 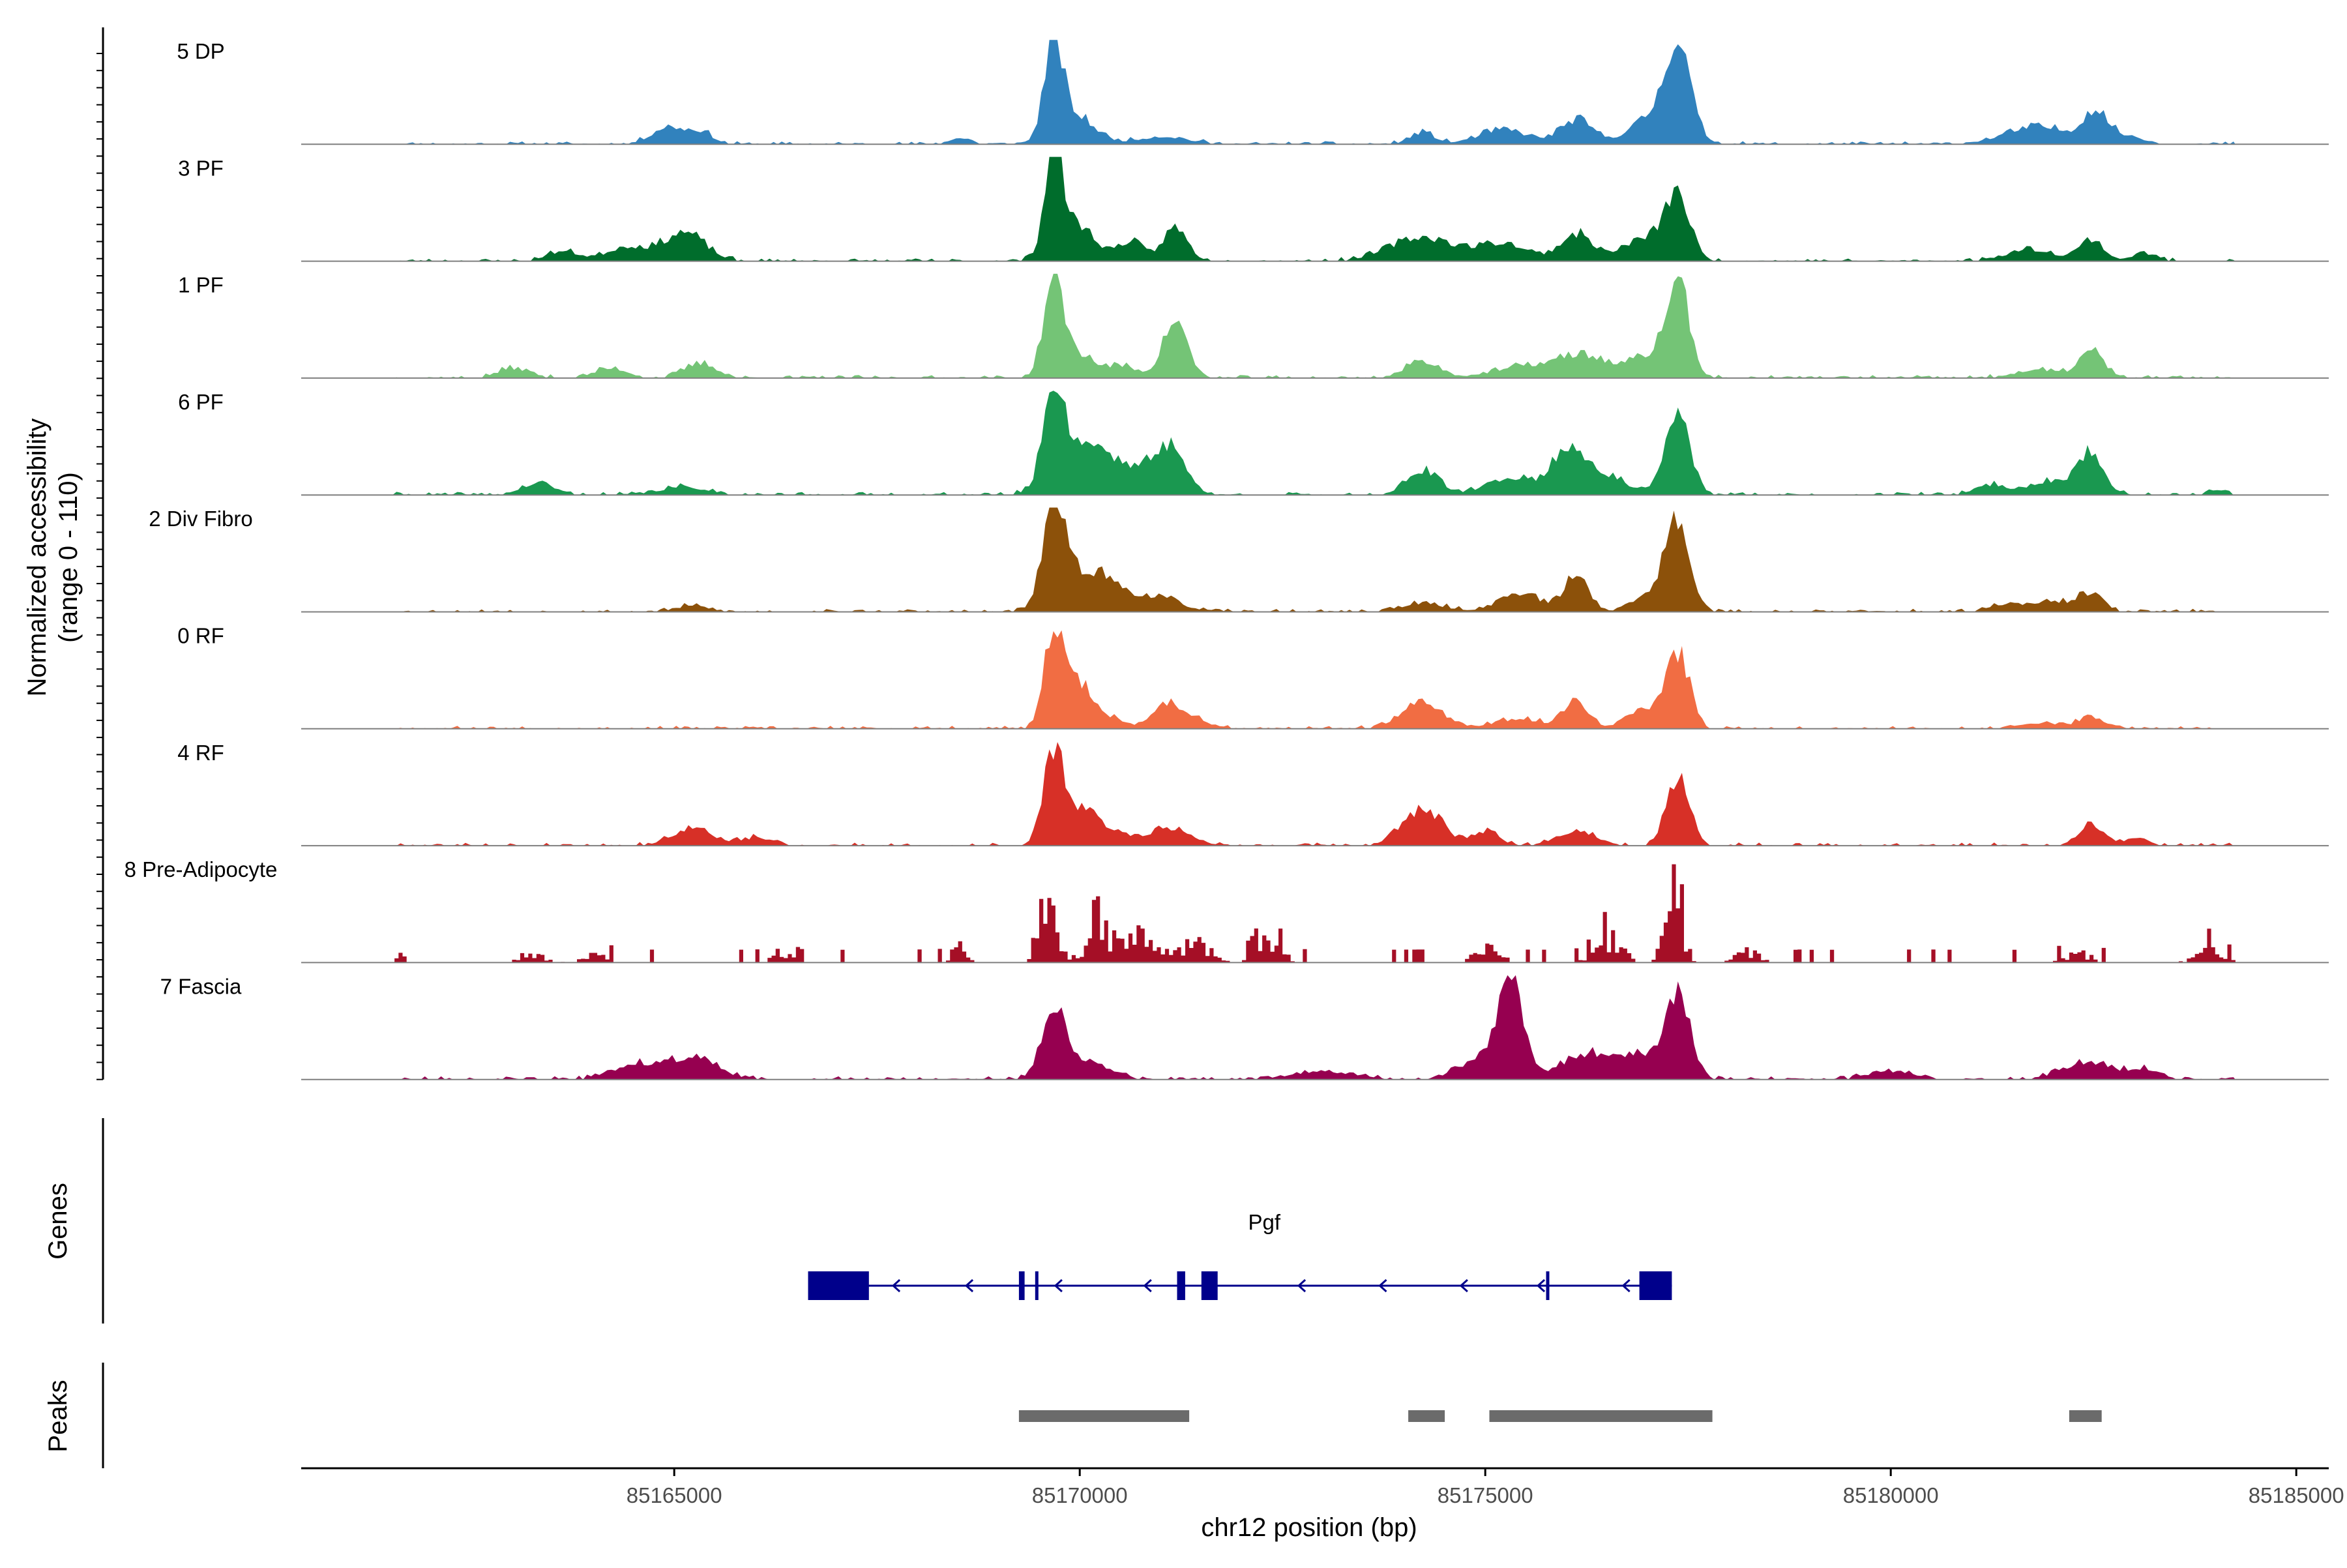 What do you see at coordinates (58, 1222) in the screenshot?
I see `genes-panel-label: Genes` at bounding box center [58, 1222].